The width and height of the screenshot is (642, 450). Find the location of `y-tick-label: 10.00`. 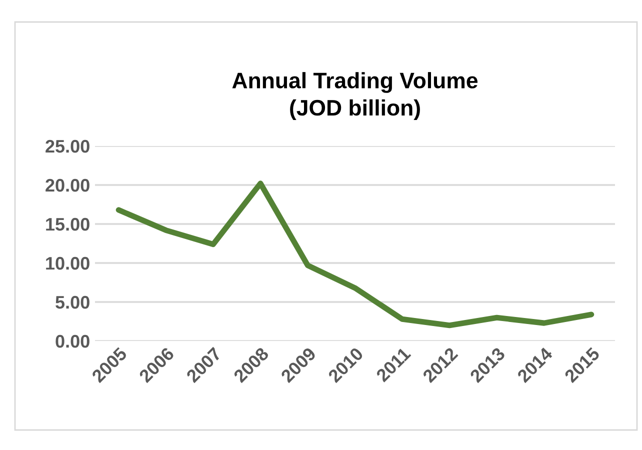

y-tick-label: 10.00 is located at coordinates (68, 263).